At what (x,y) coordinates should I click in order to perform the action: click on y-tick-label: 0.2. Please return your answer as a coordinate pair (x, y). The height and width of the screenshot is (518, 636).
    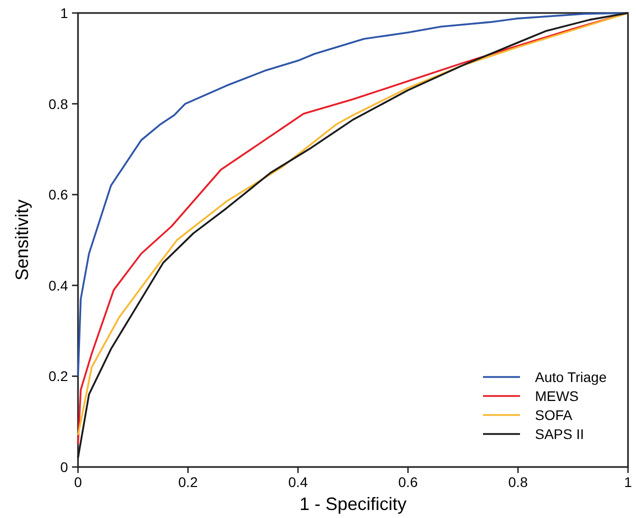
    Looking at the image, I should click on (58, 376).